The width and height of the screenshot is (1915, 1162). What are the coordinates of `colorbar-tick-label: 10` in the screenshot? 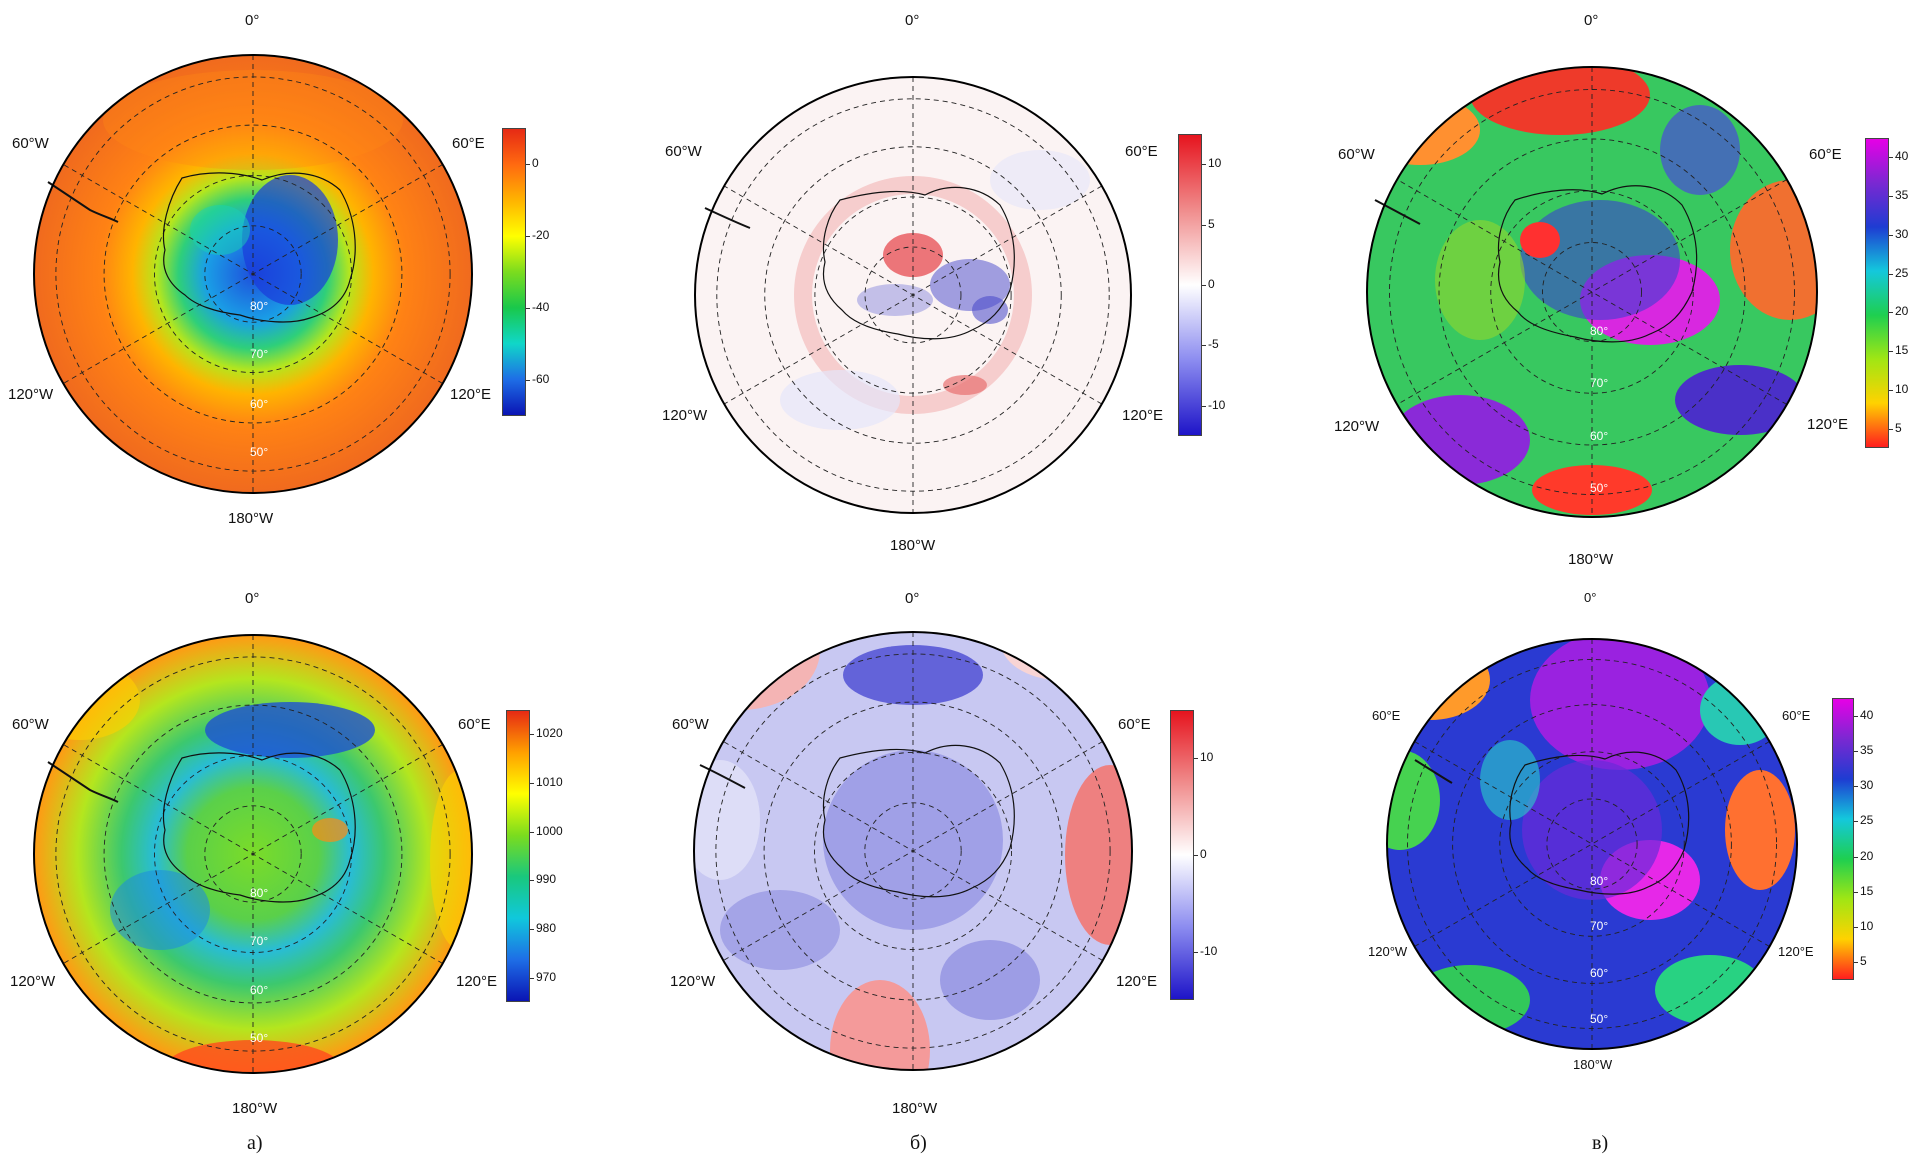 It's located at (1207, 757).